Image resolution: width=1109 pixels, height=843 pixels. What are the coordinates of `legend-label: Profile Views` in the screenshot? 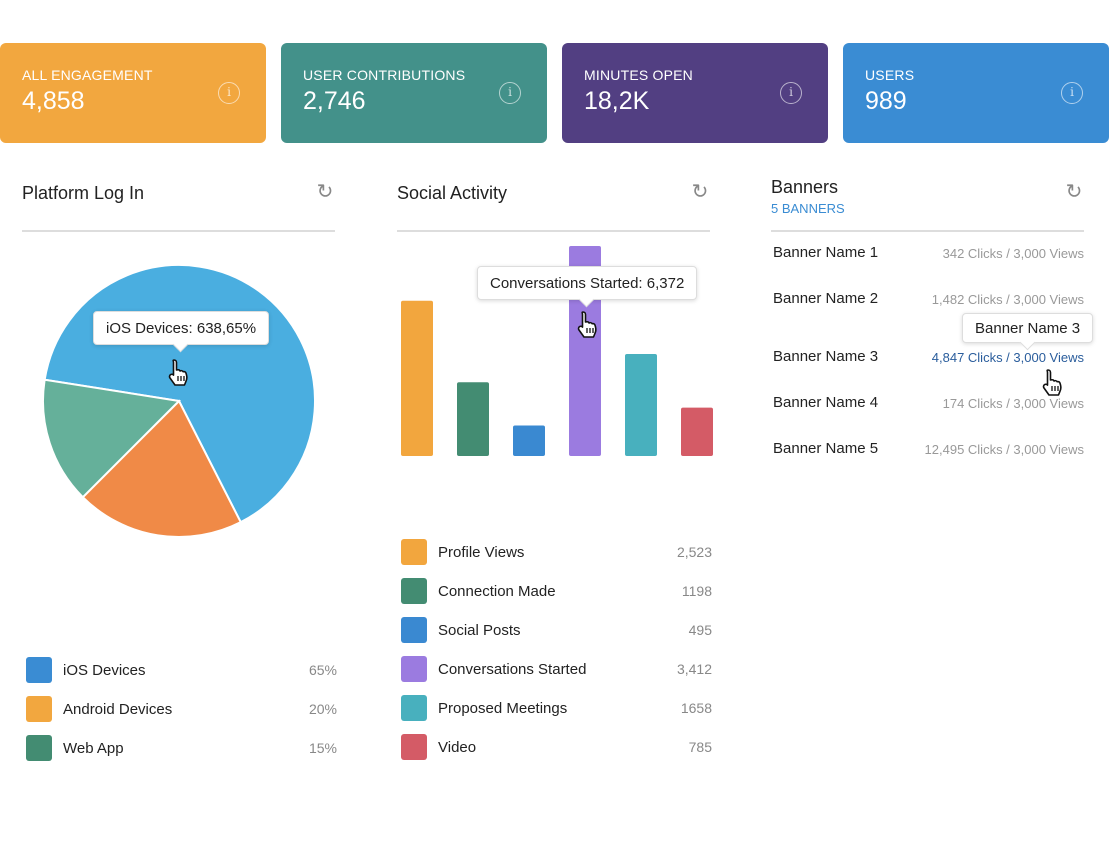 It's located at (481, 552).